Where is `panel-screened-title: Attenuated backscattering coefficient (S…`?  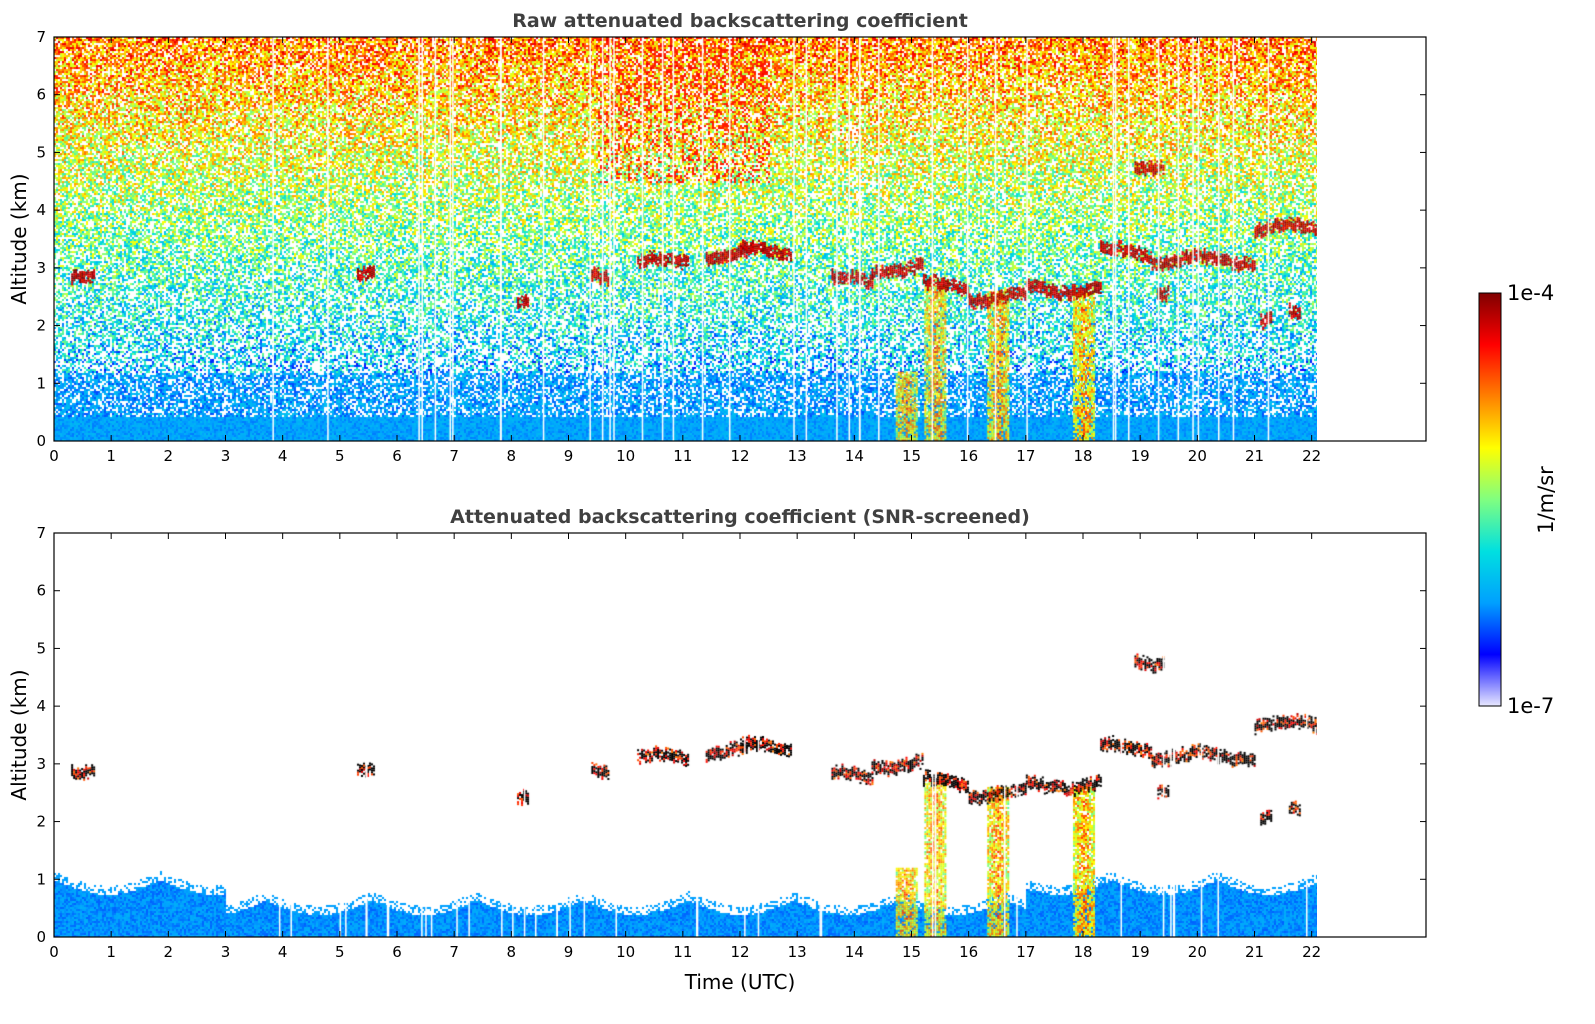
panel-screened-title: Attenuated backscattering coefficient (S… is located at coordinates (740, 517).